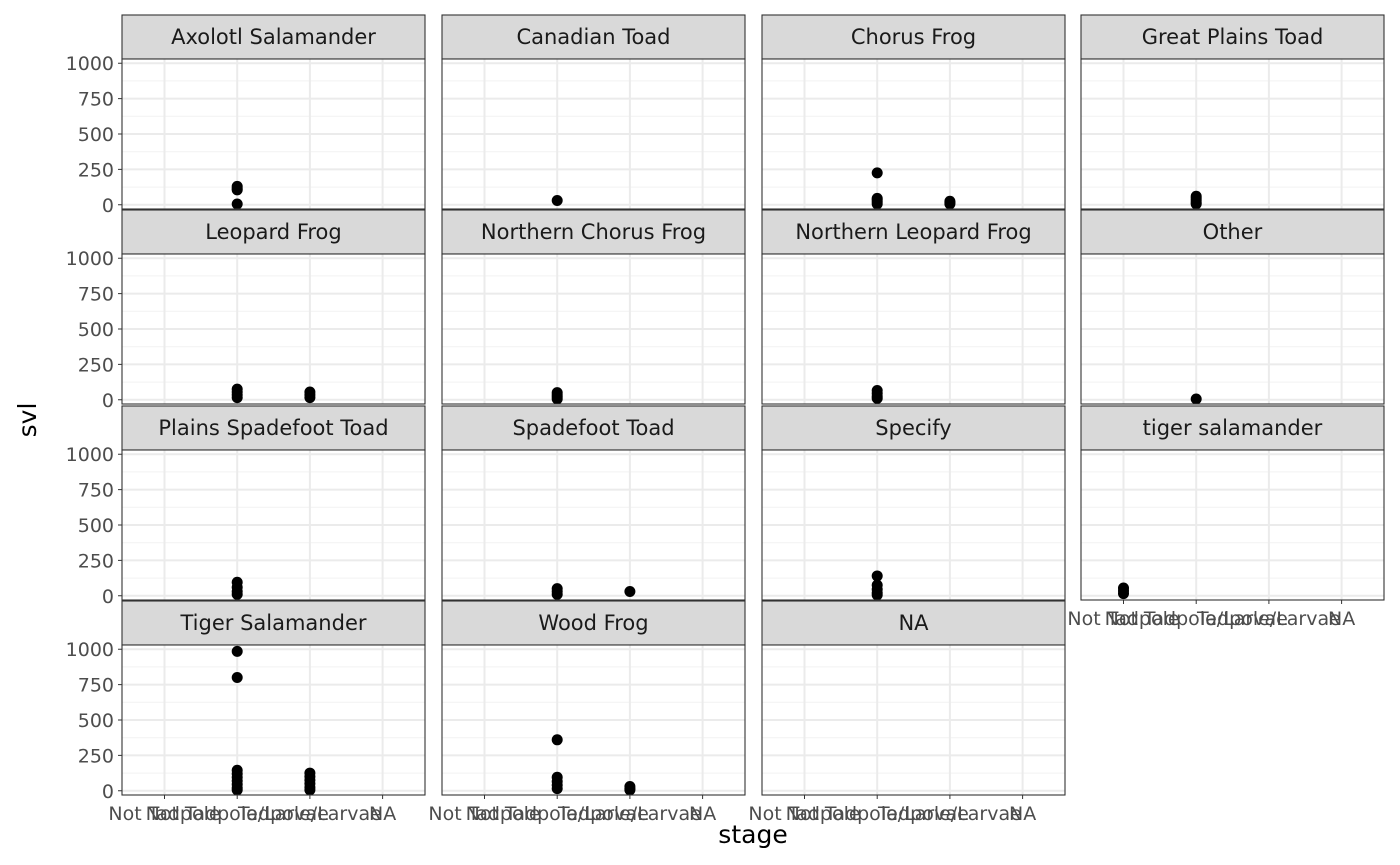  I want to click on facet-strip-label: Northern Leopard Frog, so click(913, 232).